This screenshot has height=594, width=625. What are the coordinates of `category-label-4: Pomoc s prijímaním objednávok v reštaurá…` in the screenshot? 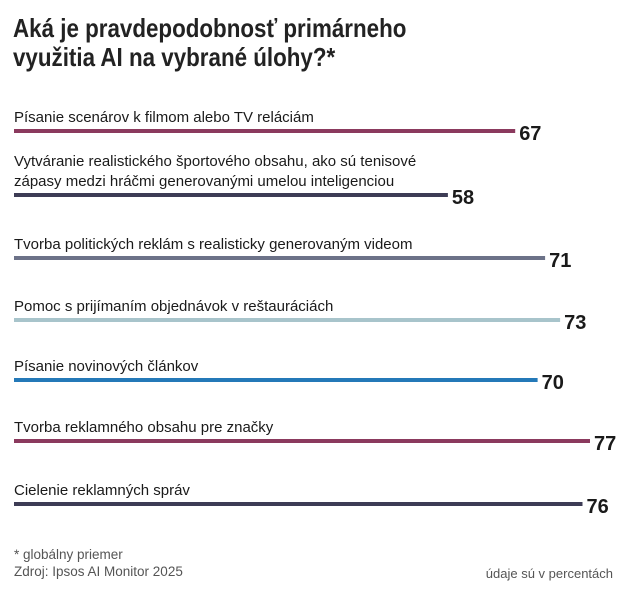 It's located at (173, 306).